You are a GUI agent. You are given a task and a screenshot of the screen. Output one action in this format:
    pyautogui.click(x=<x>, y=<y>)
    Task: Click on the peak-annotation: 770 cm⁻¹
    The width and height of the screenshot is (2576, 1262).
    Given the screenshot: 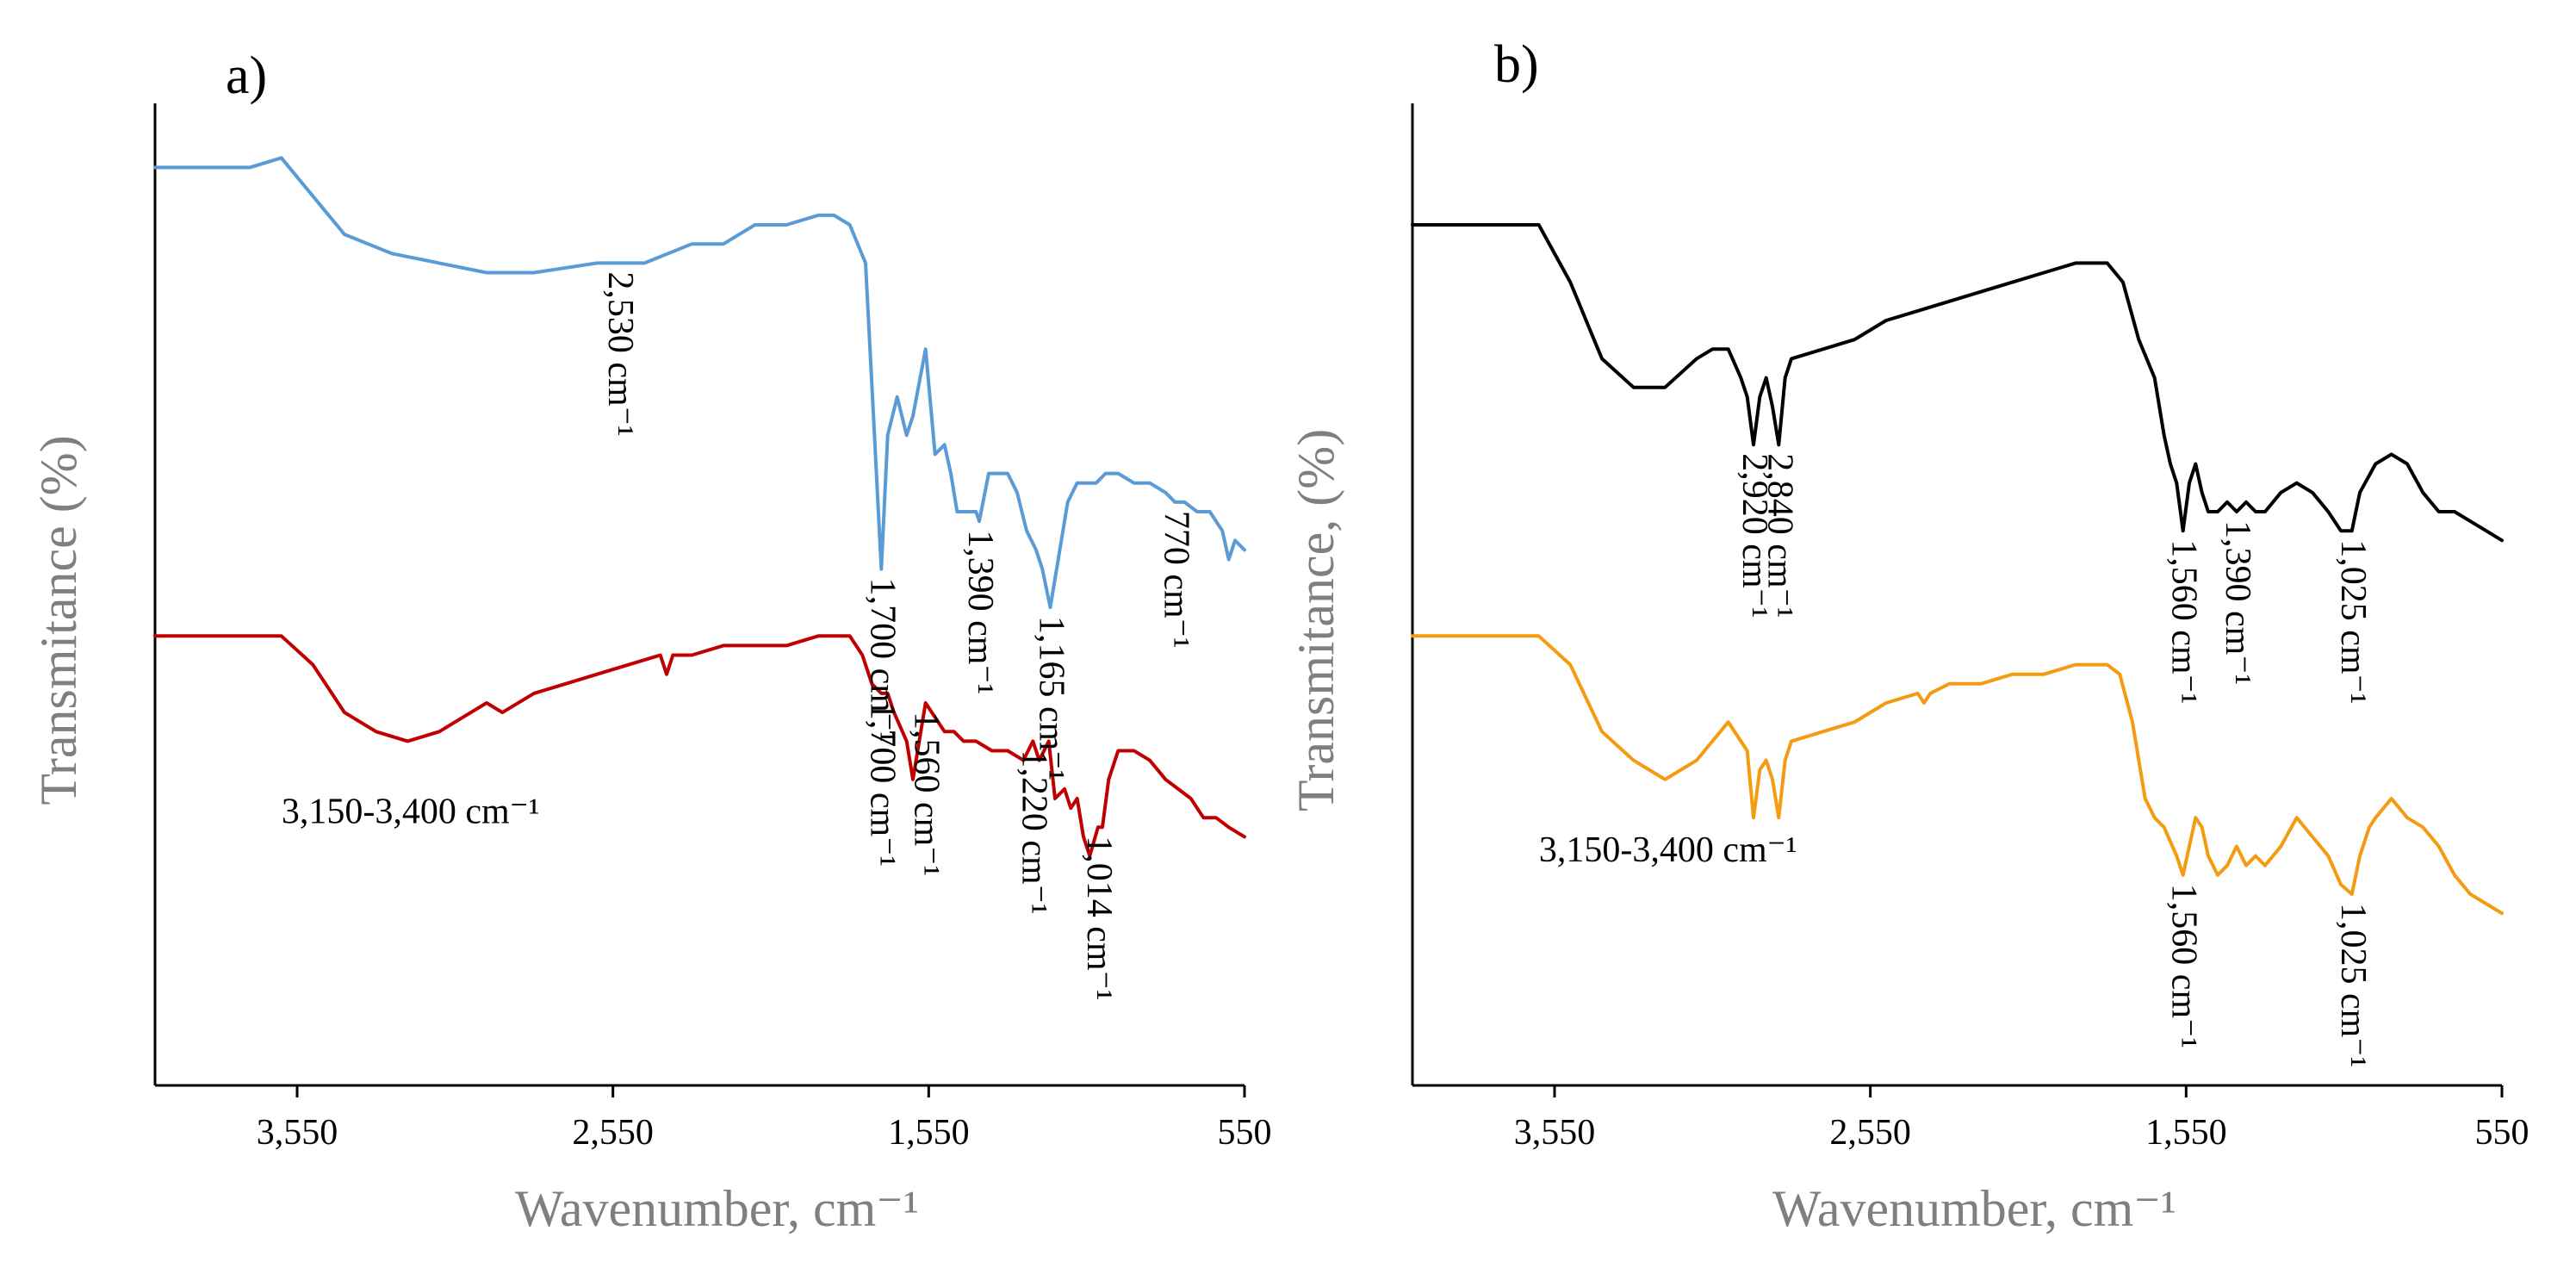 What is the action you would take?
    pyautogui.click(x=1175, y=580)
    